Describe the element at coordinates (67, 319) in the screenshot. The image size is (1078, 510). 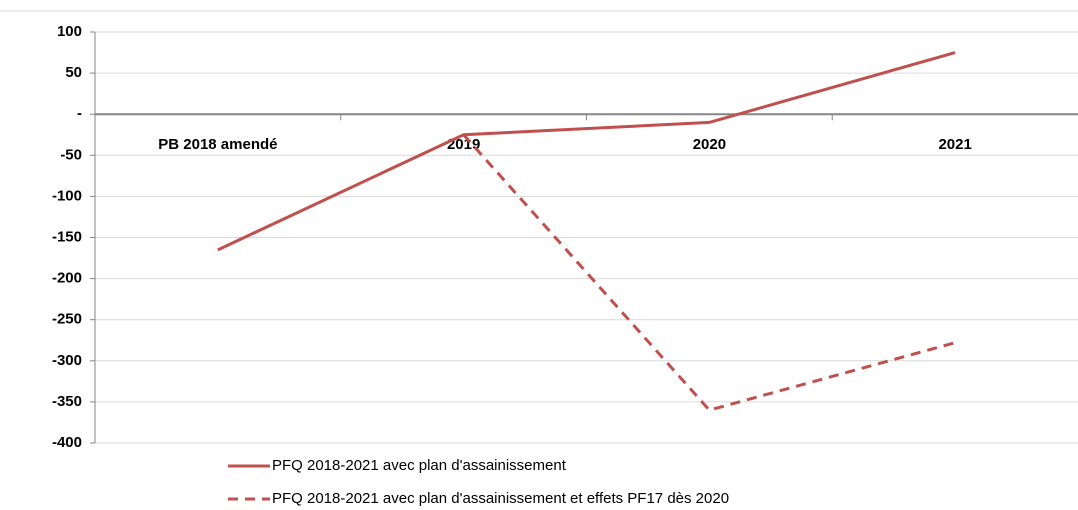
I see `y-tick-label: -250` at that location.